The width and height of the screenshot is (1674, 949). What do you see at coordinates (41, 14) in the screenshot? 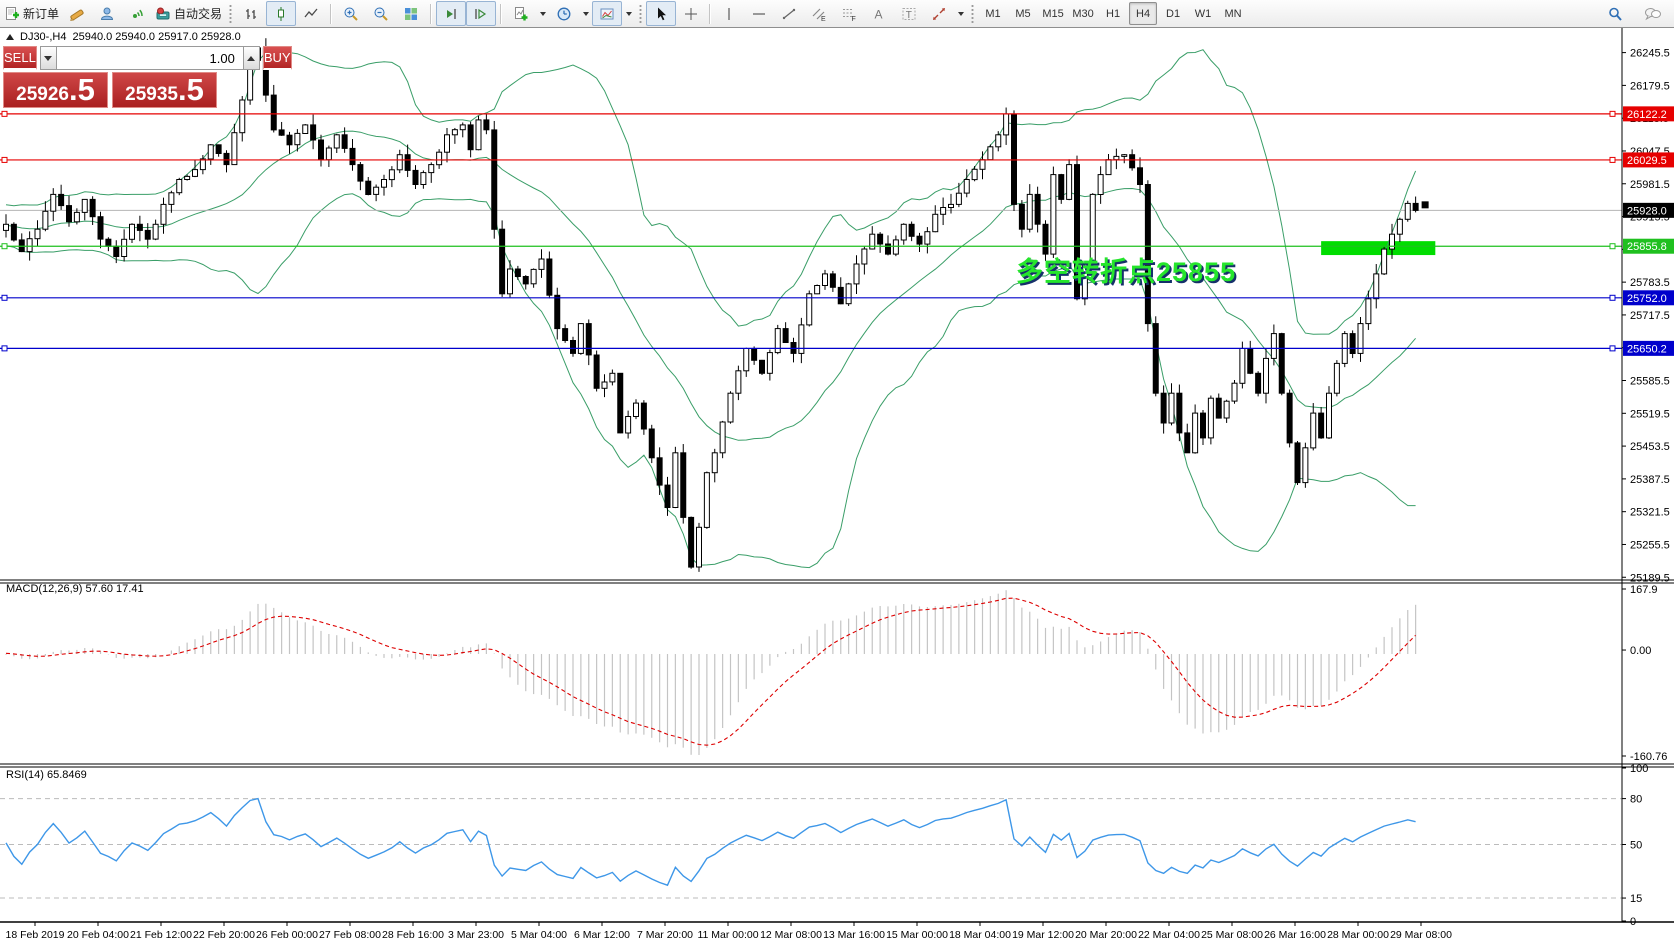
I see `new-order-label: 新订单` at bounding box center [41, 14].